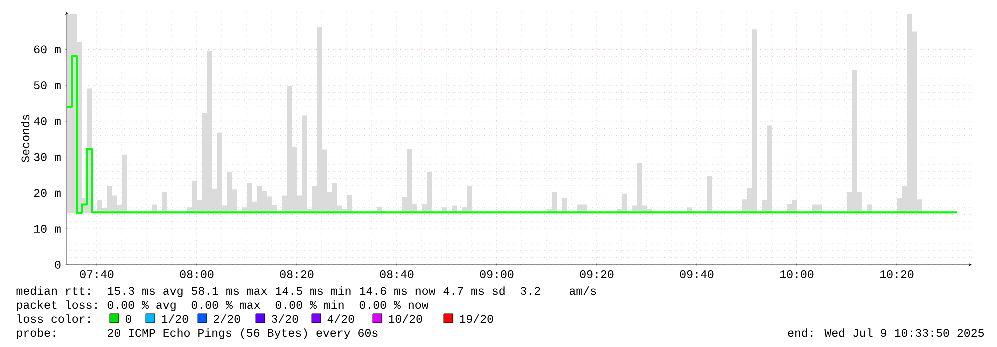 Image resolution: width=997 pixels, height=347 pixels. Describe the element at coordinates (47, 122) in the screenshot. I see `y-tick-label: 40 m` at that location.